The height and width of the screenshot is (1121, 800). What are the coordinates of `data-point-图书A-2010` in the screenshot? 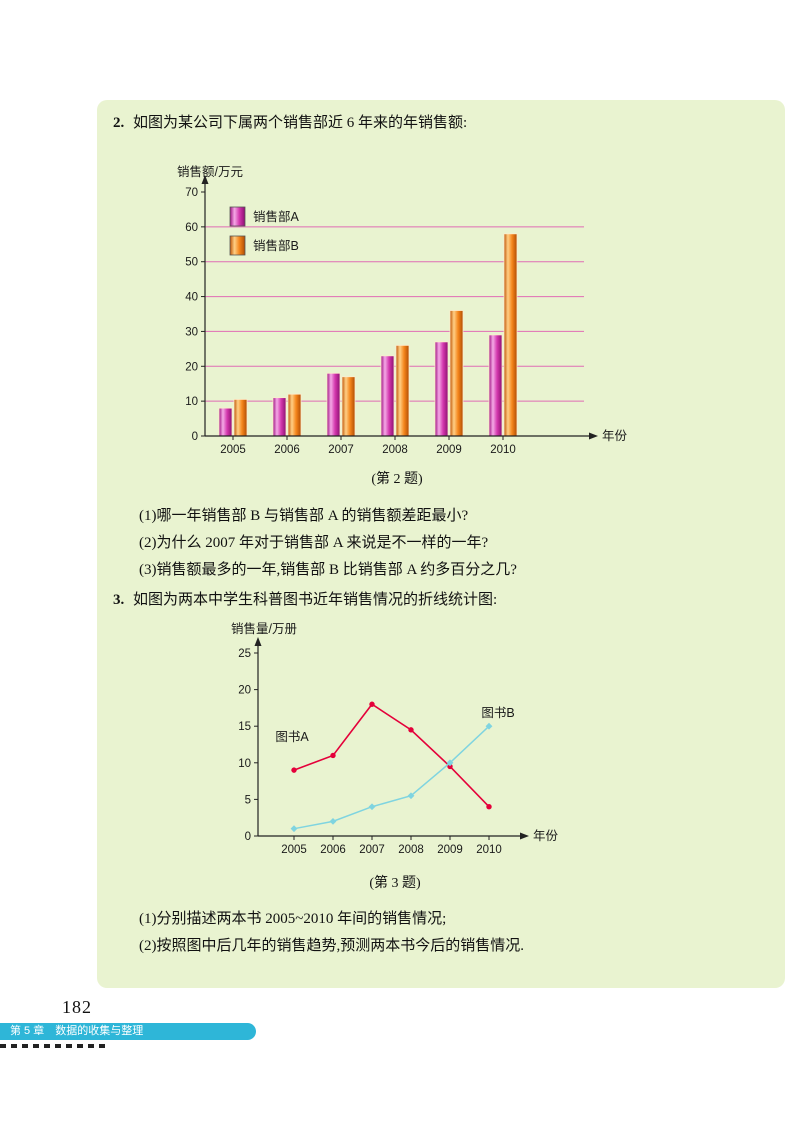 It's located at (489, 807).